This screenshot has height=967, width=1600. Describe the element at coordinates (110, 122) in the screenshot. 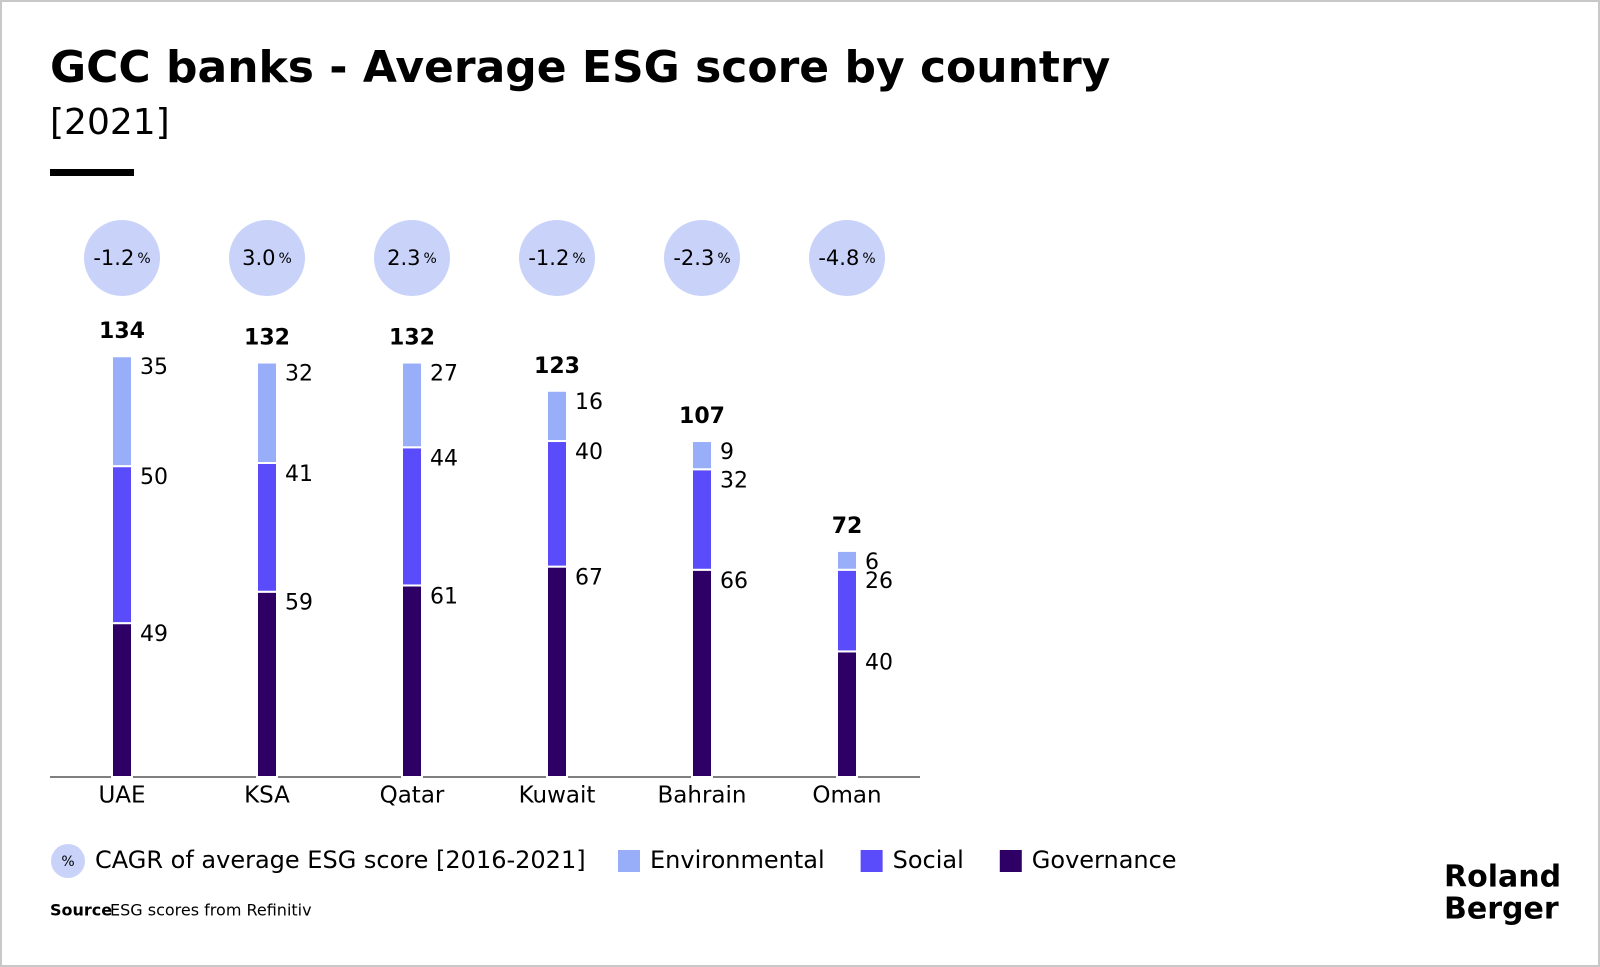

I see `chart-subtitle: [2021]` at that location.